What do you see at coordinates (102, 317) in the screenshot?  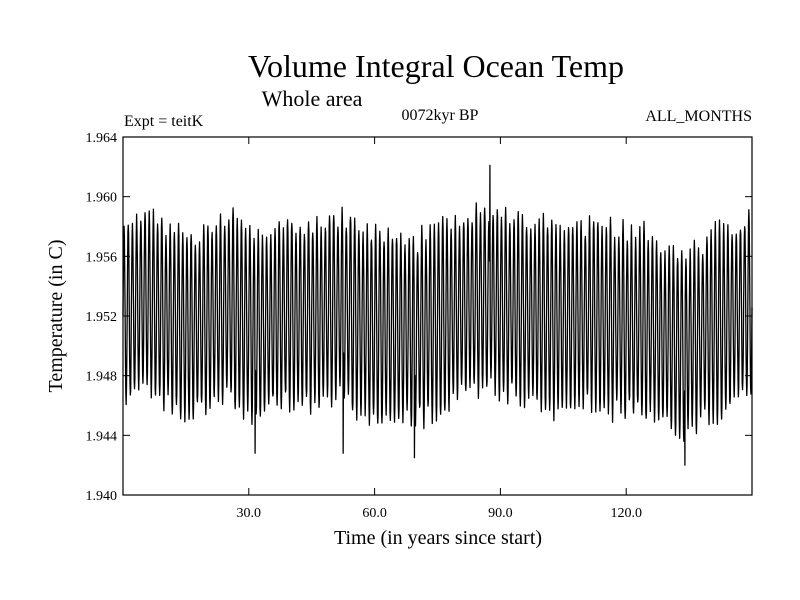 I see `y-tick-label: 1.952` at bounding box center [102, 317].